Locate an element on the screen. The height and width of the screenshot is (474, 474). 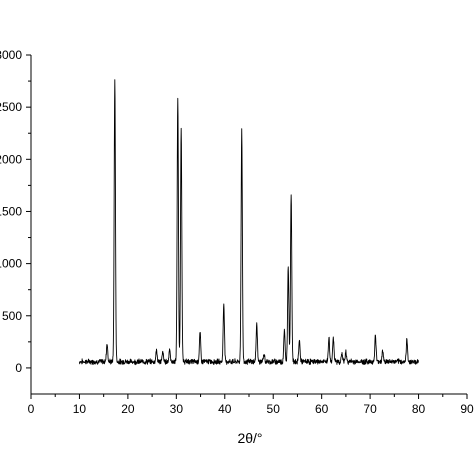
x-tick-label: 10 is located at coordinates (80, 409).